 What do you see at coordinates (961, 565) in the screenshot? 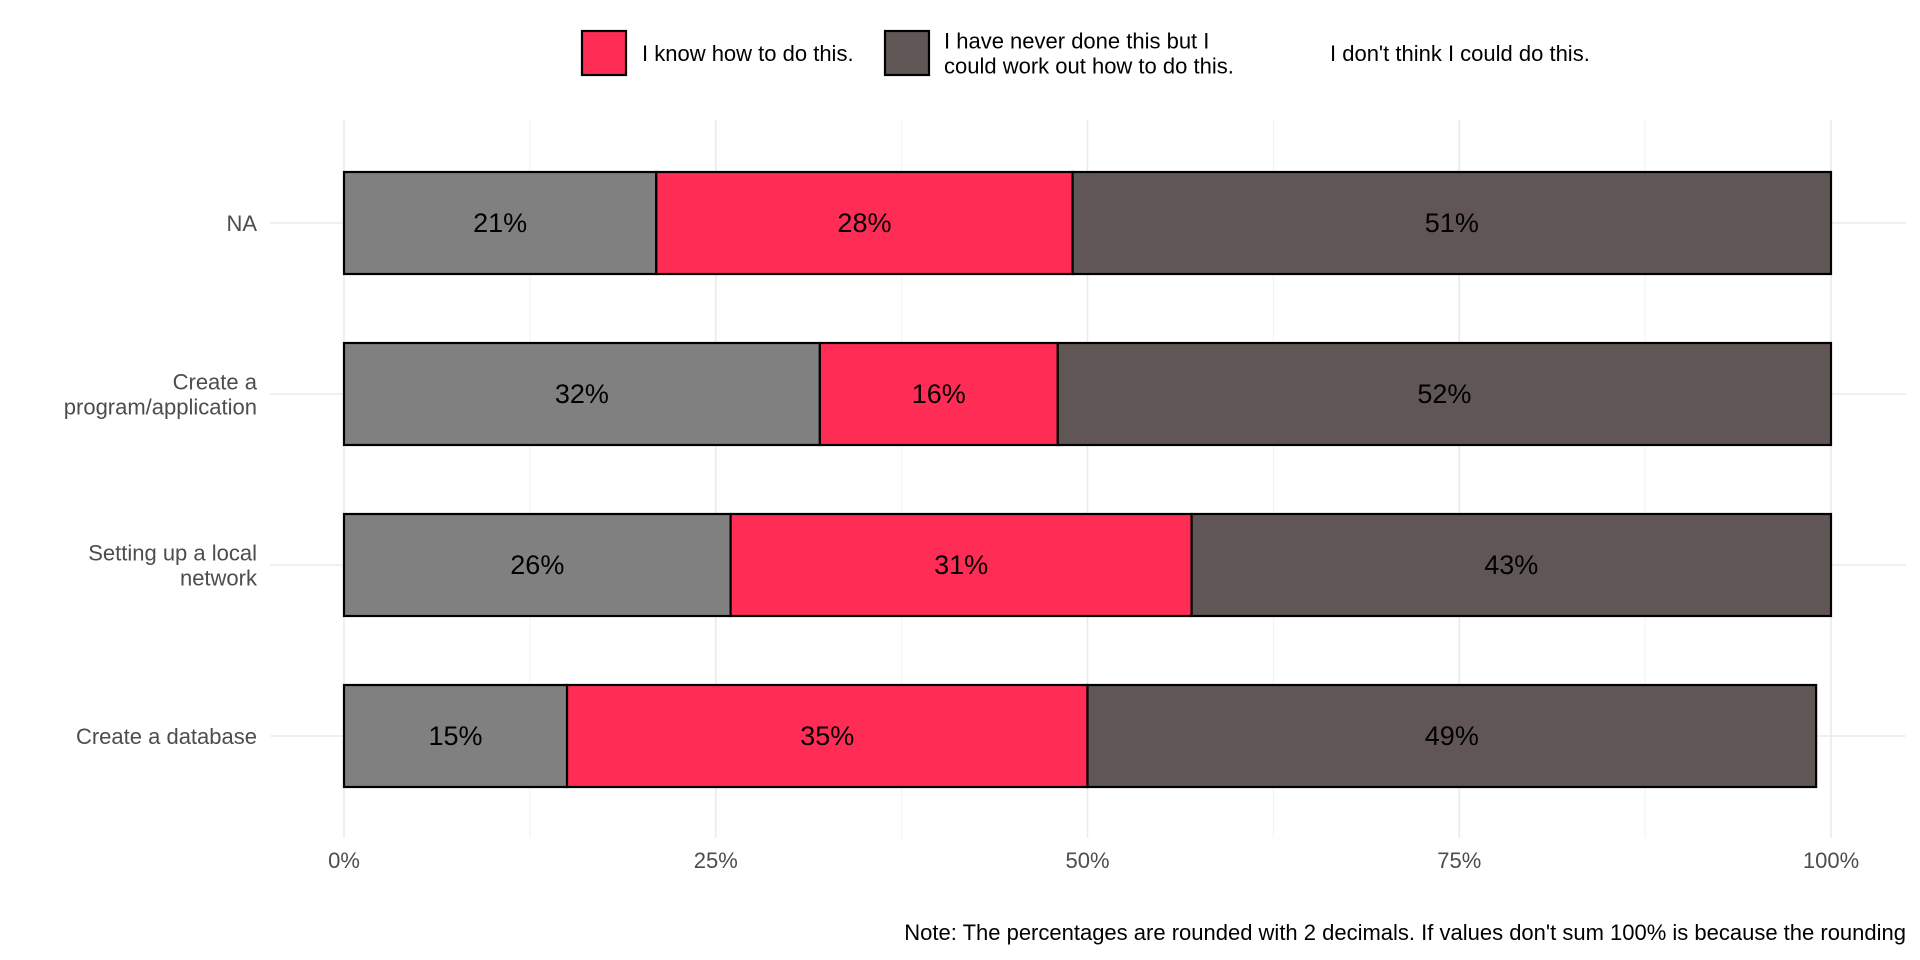
I see `data-label: 31%` at bounding box center [961, 565].